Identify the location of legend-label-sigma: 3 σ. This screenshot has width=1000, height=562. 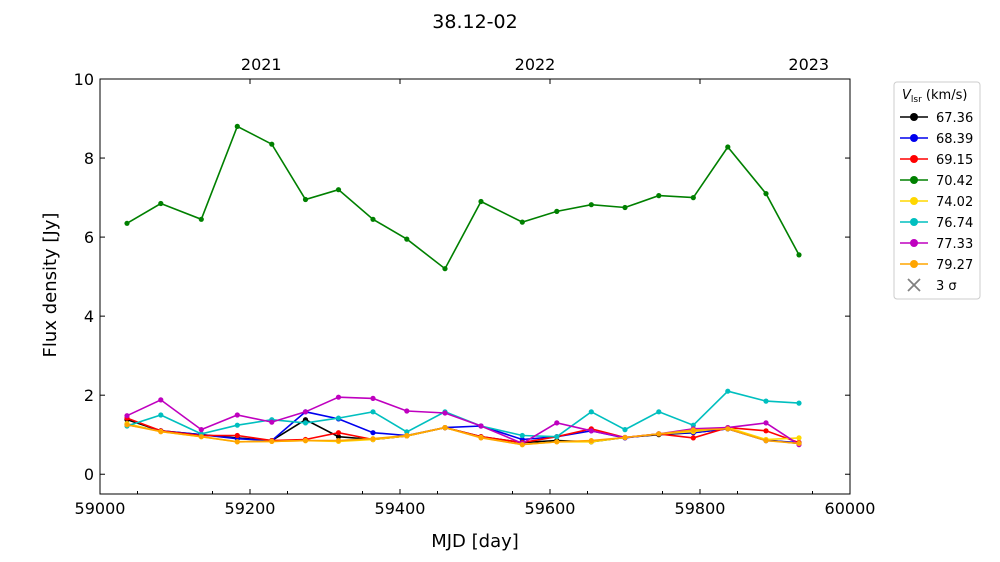
(946, 286).